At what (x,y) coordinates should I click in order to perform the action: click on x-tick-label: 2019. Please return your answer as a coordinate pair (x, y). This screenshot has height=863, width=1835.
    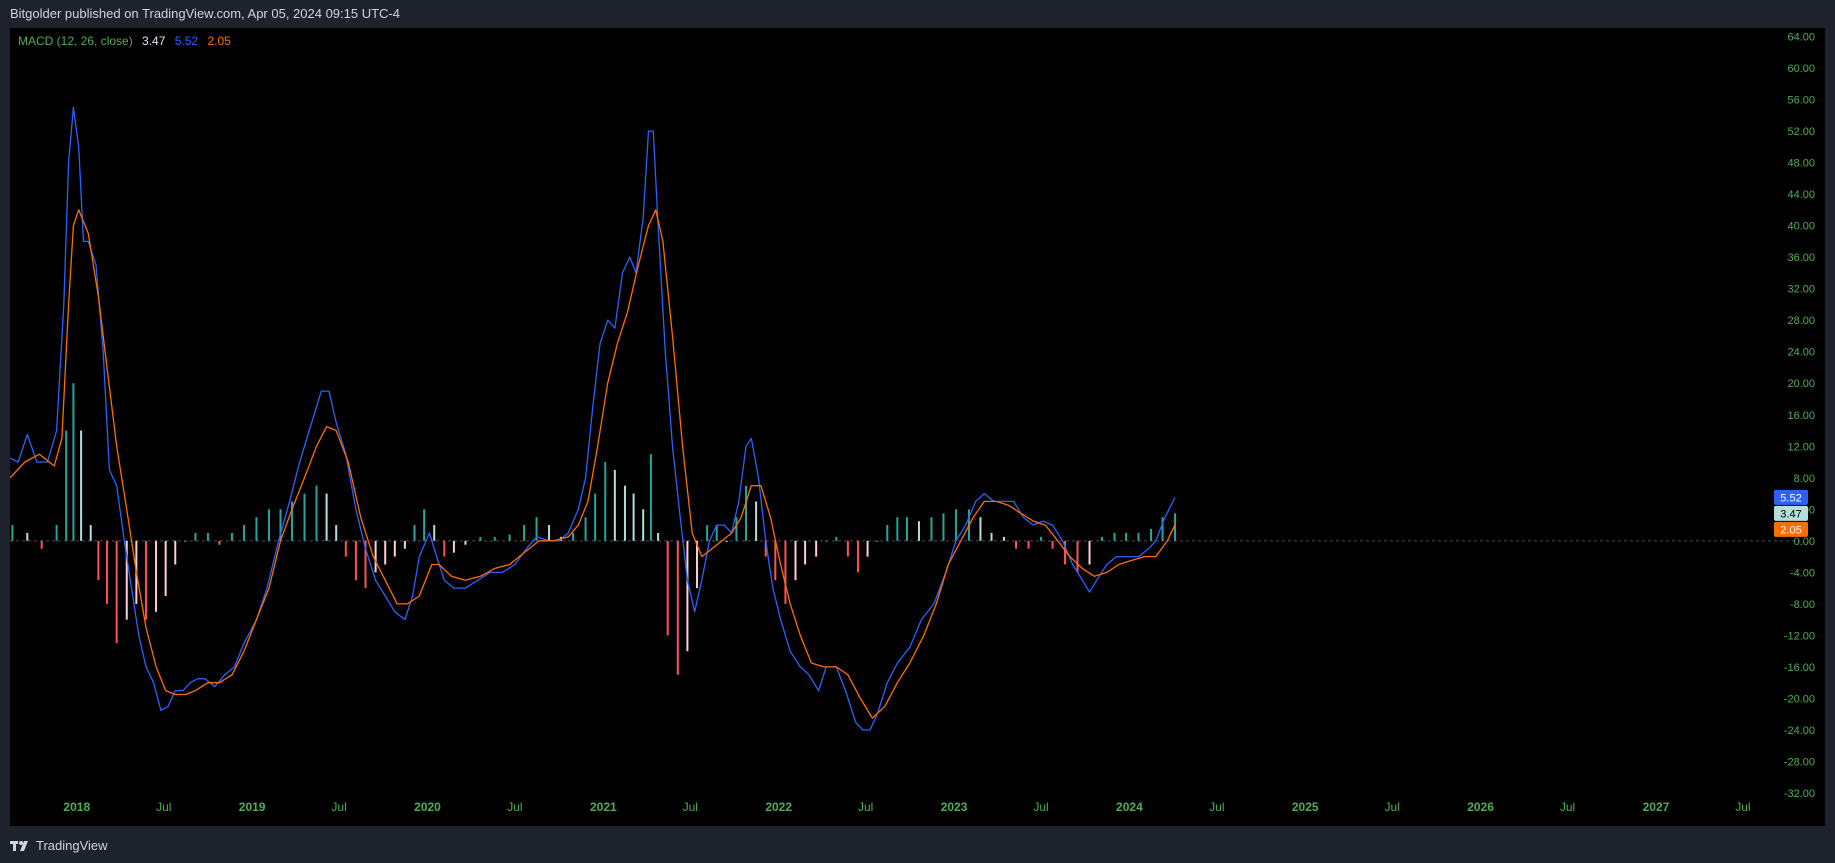
    Looking at the image, I should click on (252, 807).